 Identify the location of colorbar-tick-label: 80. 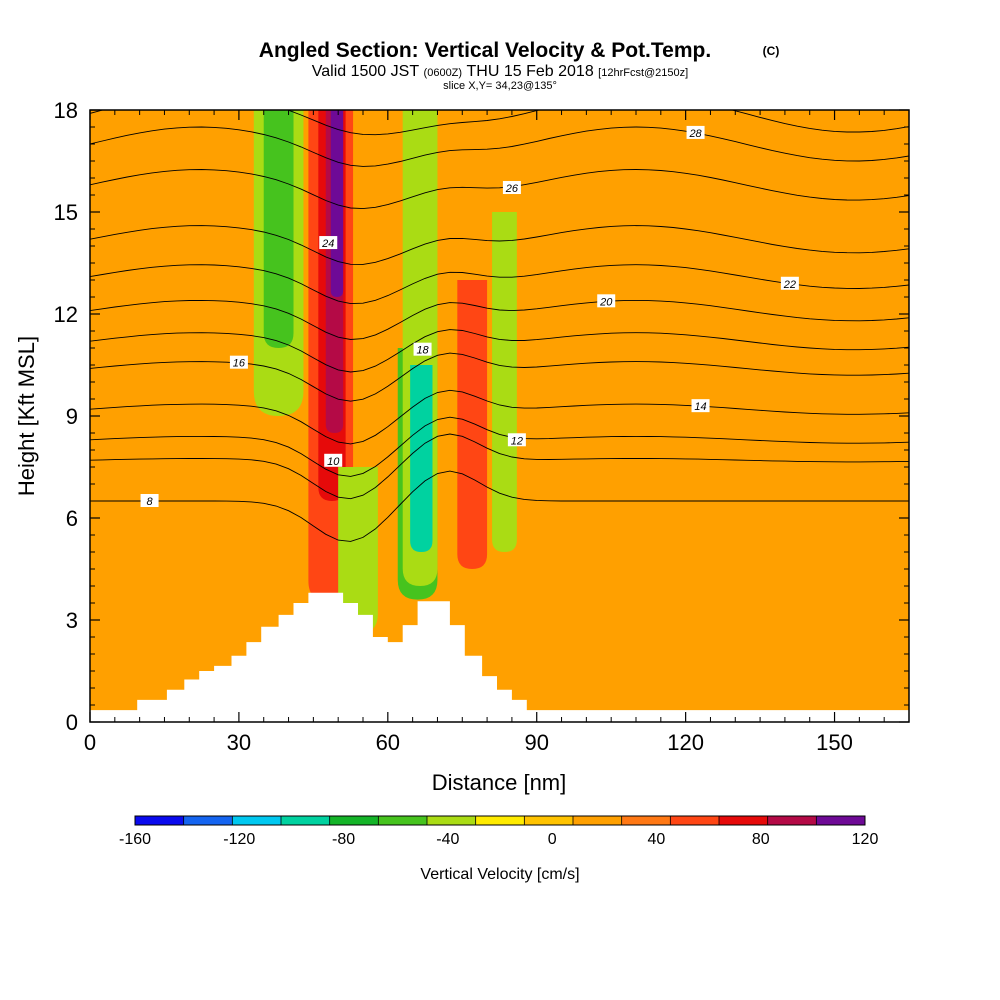
(761, 839).